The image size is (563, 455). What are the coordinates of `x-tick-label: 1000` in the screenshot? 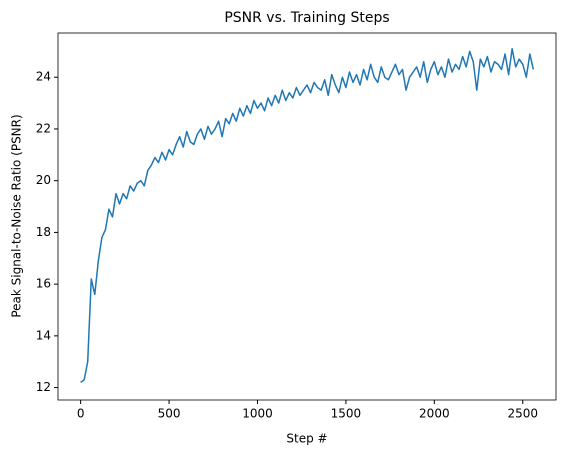 It's located at (257, 414).